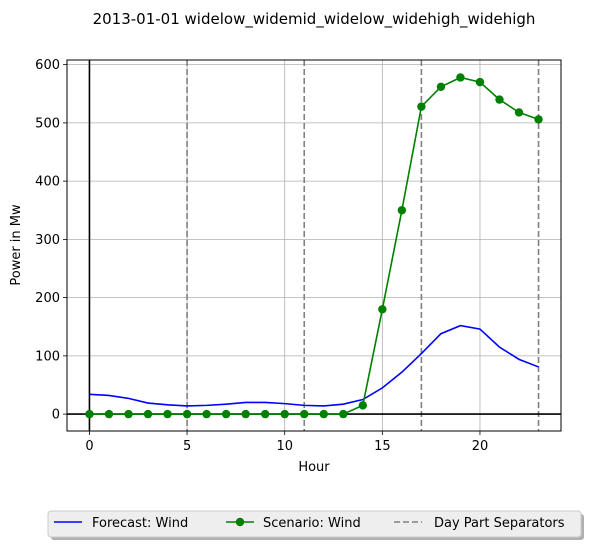 The width and height of the screenshot is (590, 545). Describe the element at coordinates (47, 298) in the screenshot. I see `y-tick-label: 200` at that location.